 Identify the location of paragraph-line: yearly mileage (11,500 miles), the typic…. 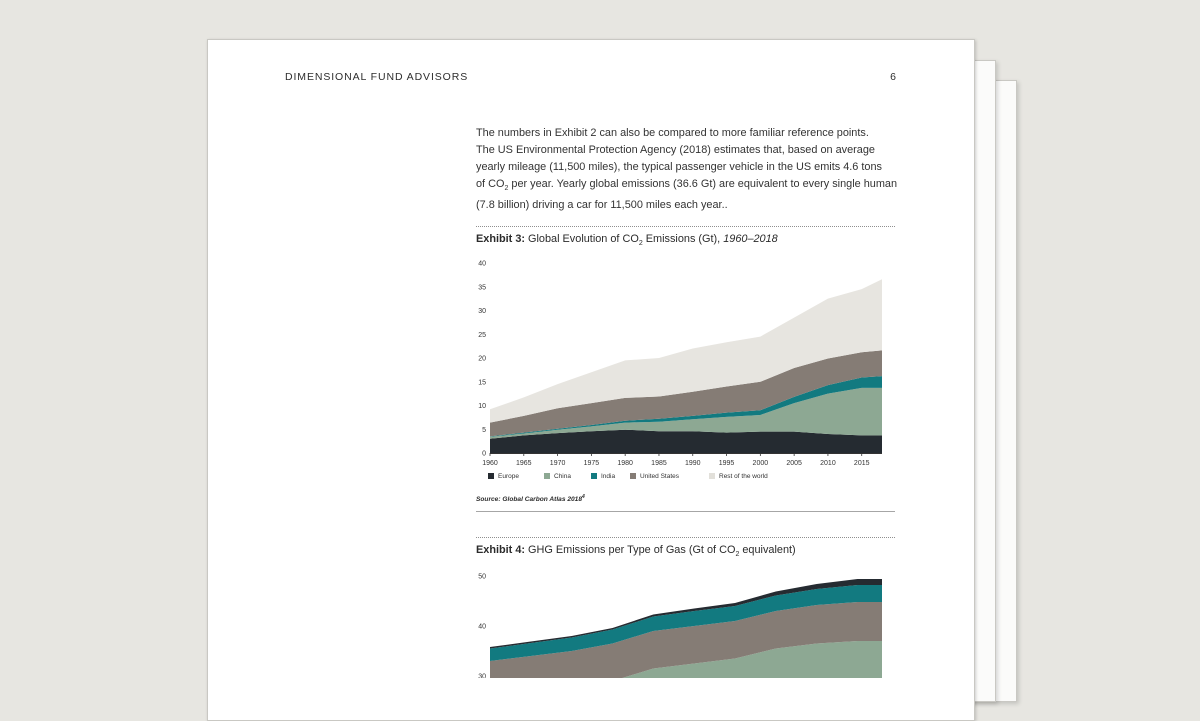
(679, 167).